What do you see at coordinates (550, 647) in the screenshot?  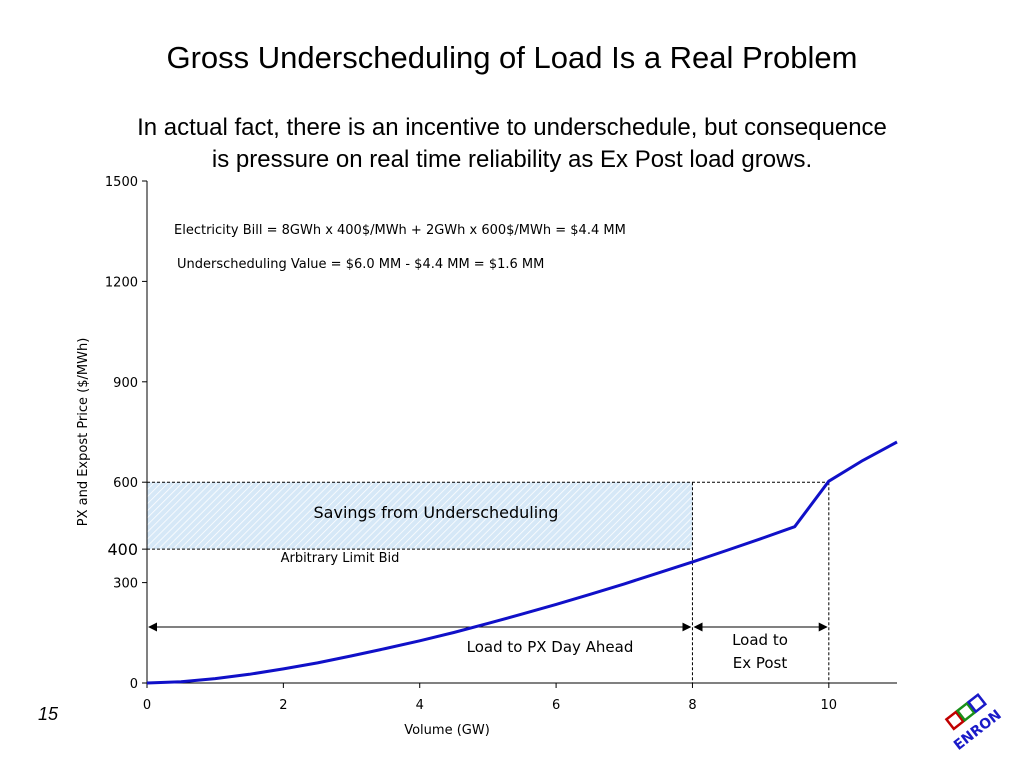 I see `load-px-label: Load to PX Day Ahead` at bounding box center [550, 647].